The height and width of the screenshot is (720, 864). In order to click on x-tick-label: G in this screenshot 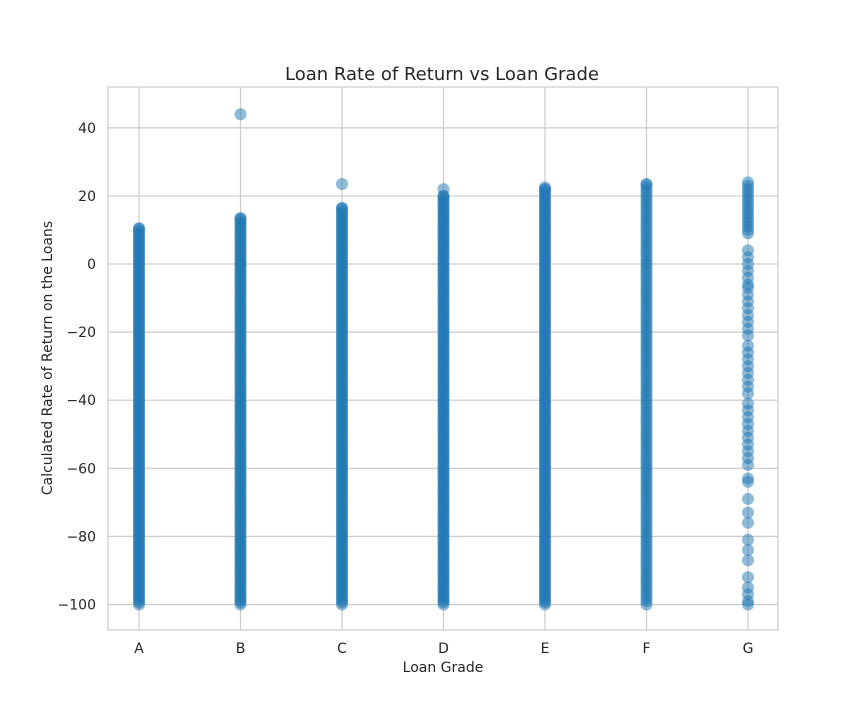, I will do `click(748, 649)`.